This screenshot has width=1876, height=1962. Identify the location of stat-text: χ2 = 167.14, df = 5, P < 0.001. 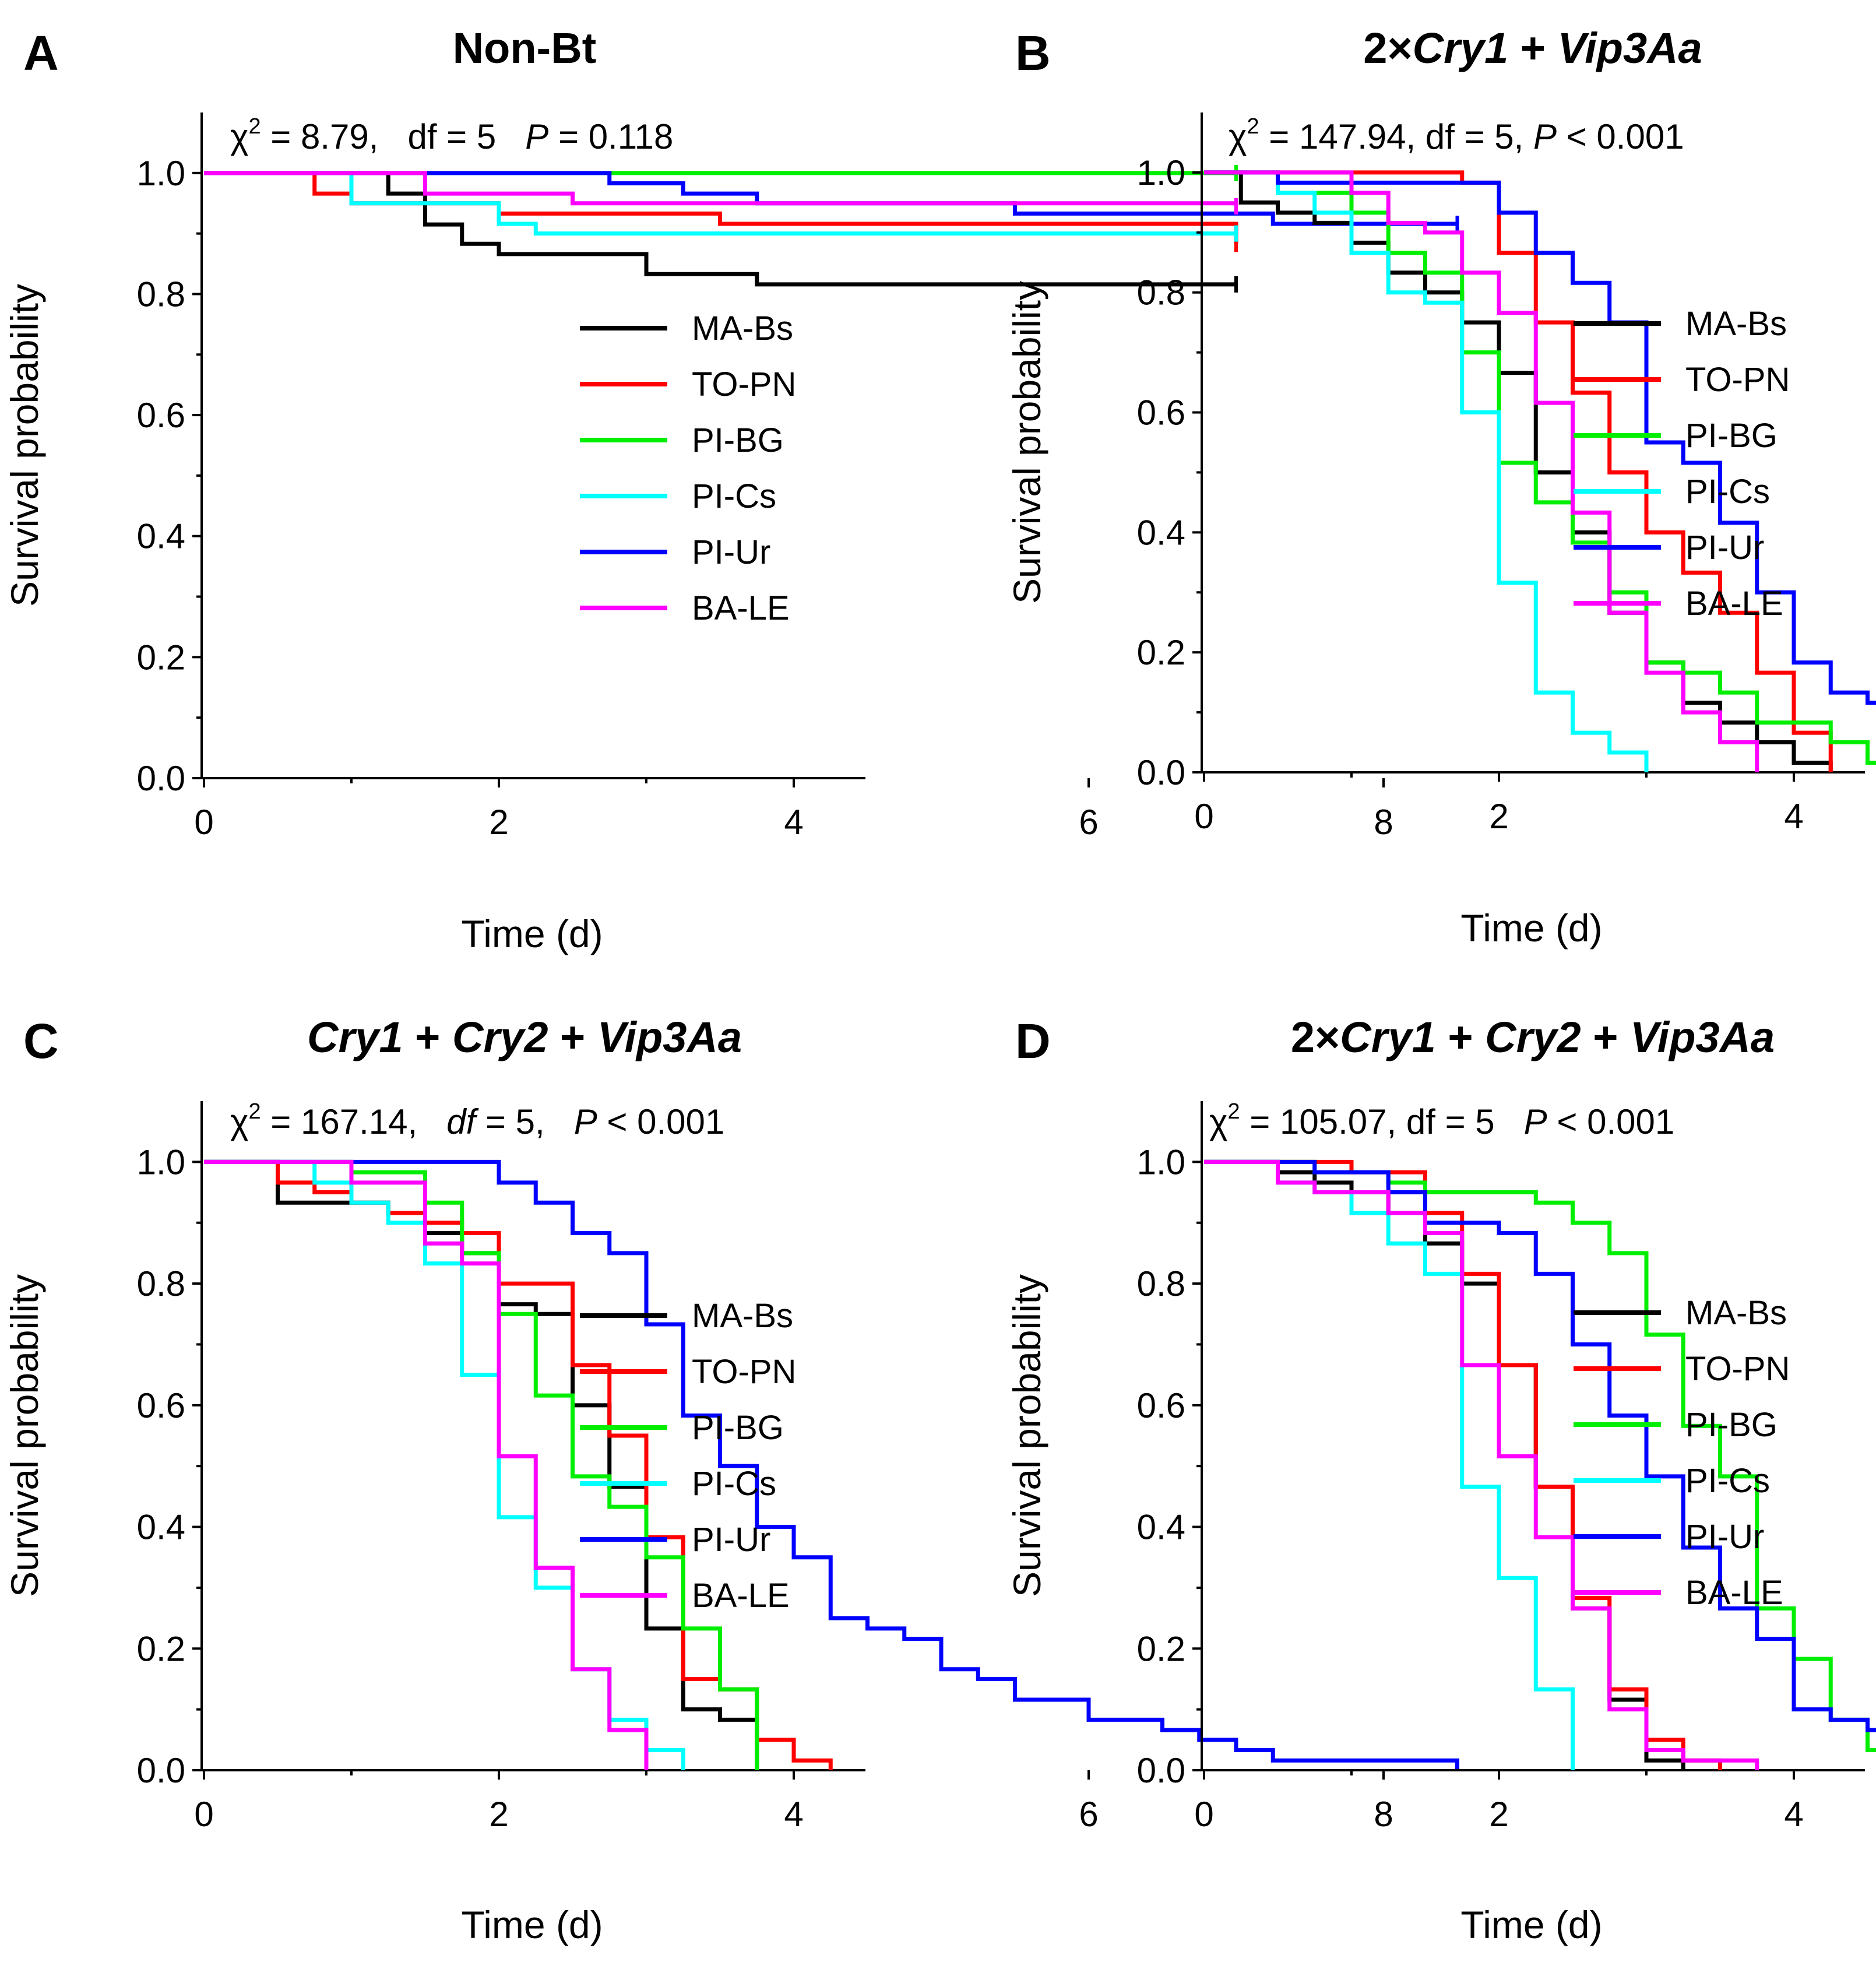
(477, 1120).